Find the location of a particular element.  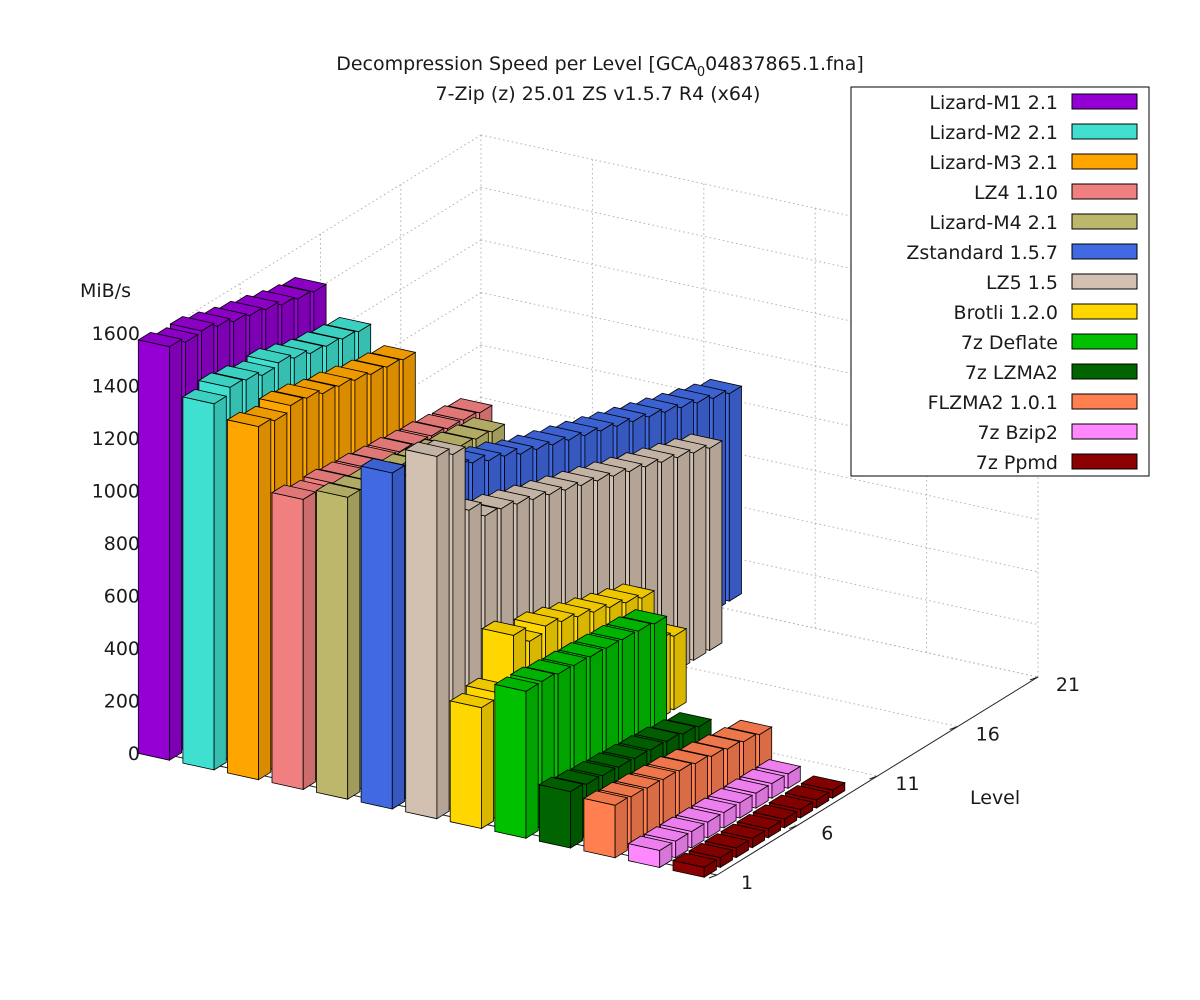

level-tick-label: 21 is located at coordinates (1068, 685).